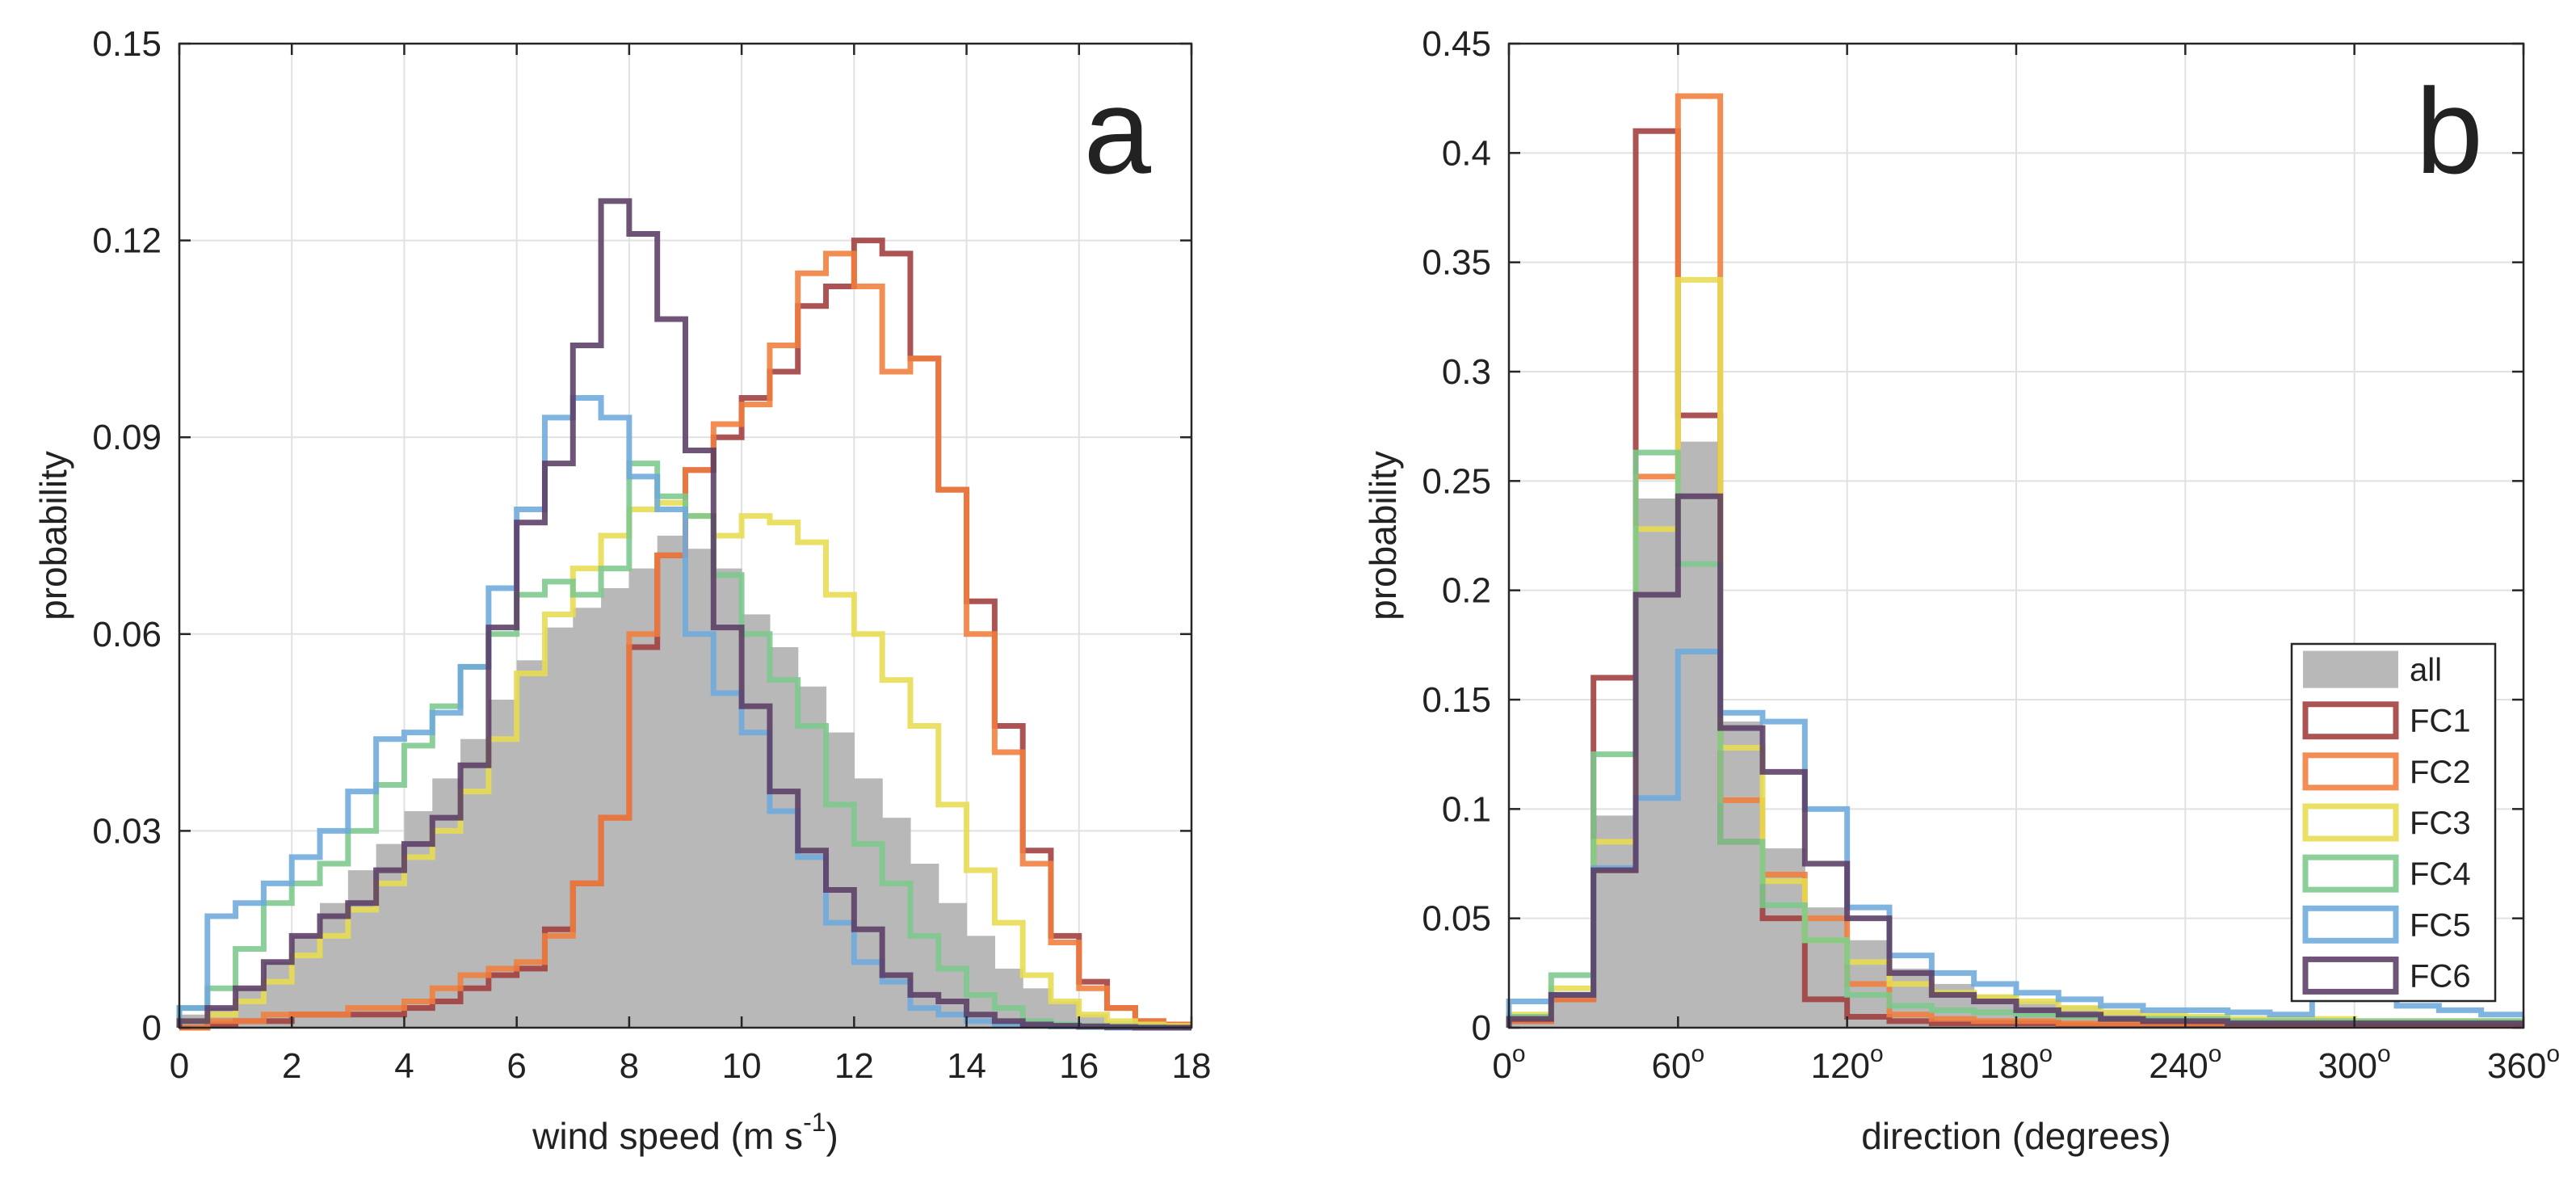 Image resolution: width=2576 pixels, height=1182 pixels. I want to click on x-tick-label-2: 120o, so click(1848, 1063).